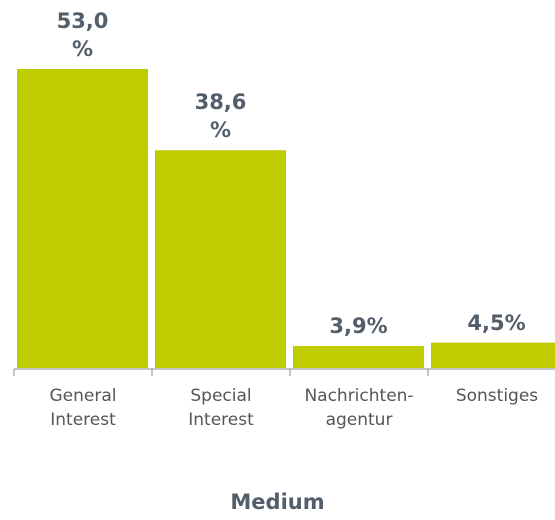 This screenshot has height=520, width=555. Describe the element at coordinates (221, 408) in the screenshot. I see `x-tick-label: Special Interest` at that location.